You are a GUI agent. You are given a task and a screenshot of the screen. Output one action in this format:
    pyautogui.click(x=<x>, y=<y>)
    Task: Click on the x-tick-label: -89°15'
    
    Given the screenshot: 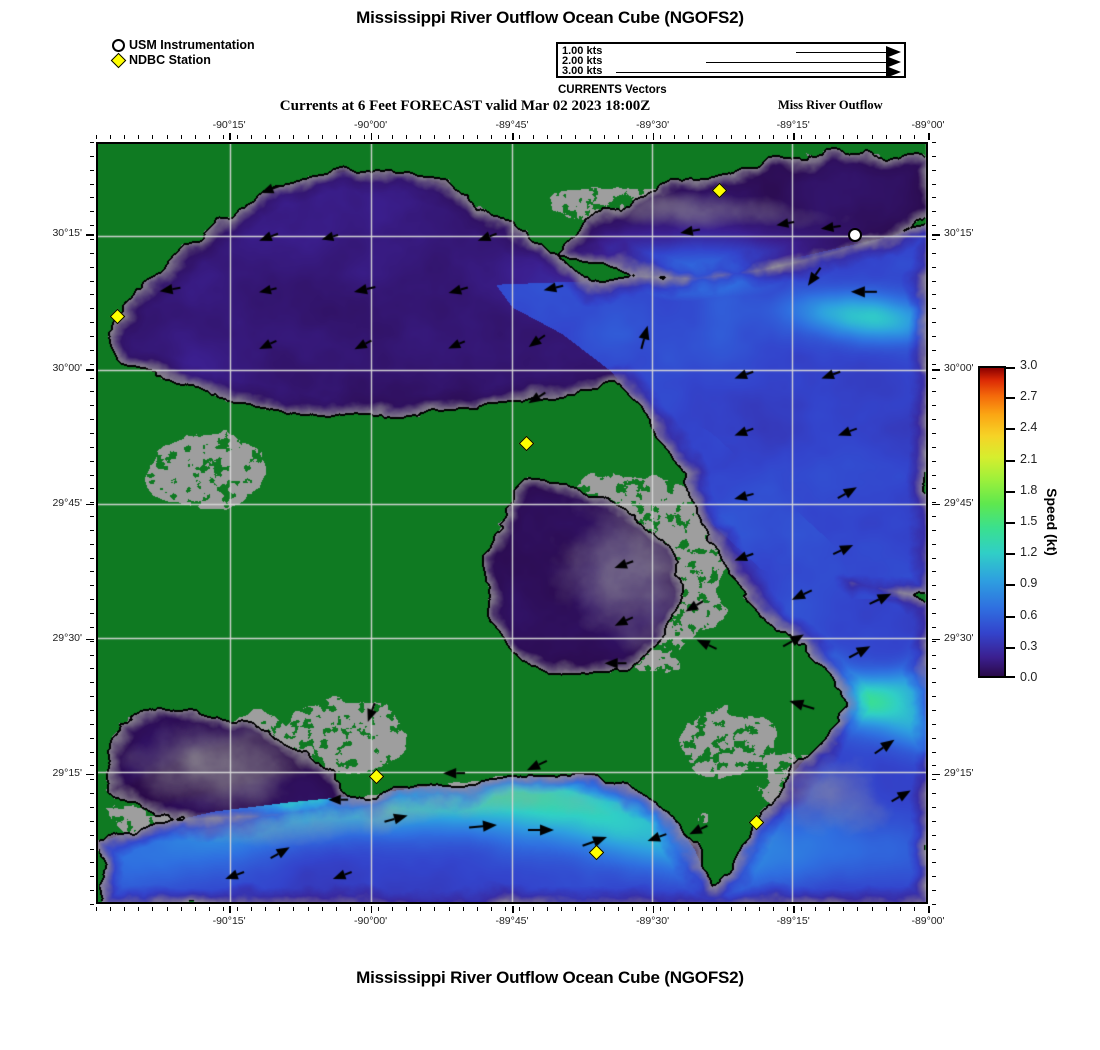 What is the action you would take?
    pyautogui.click(x=793, y=125)
    